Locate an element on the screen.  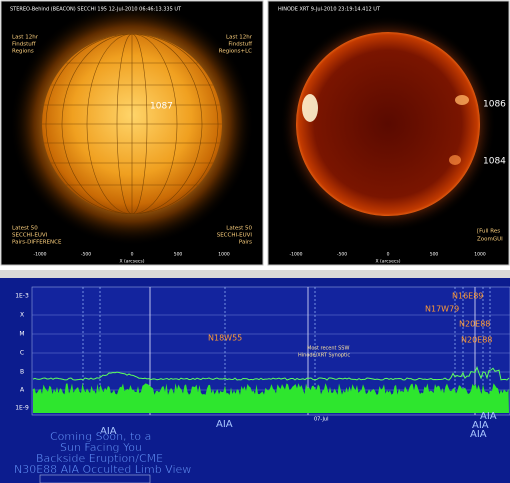
label: Pairs is located at coordinates (245, 243).